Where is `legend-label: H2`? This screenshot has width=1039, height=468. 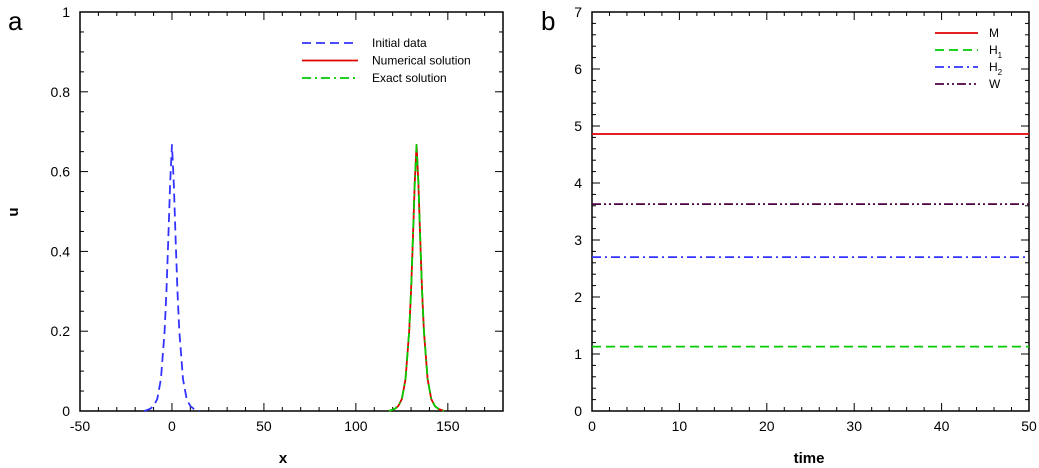
legend-label: H2 is located at coordinates (996, 68).